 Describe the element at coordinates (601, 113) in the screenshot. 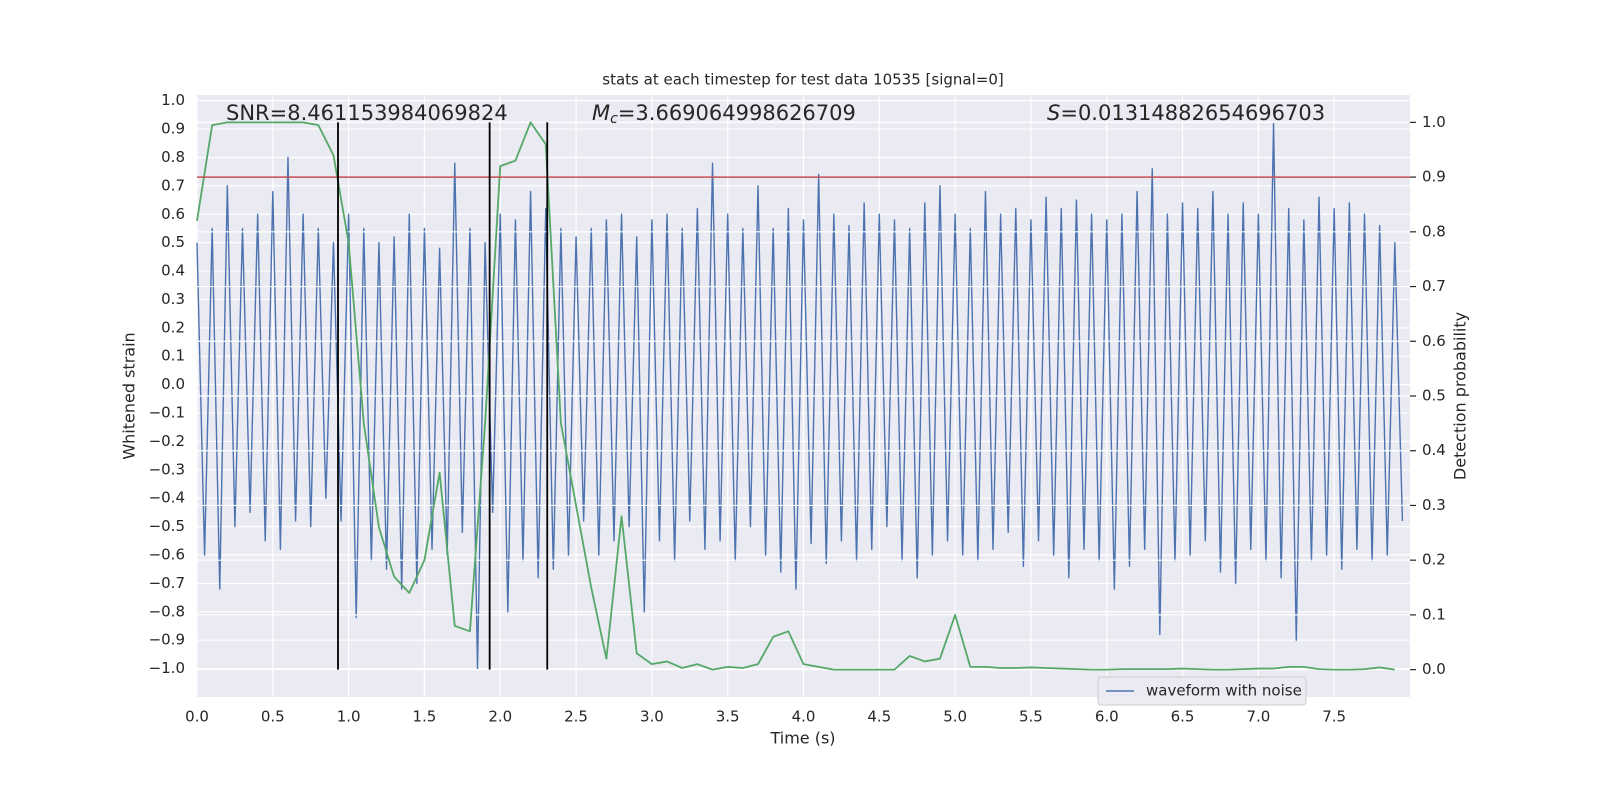

I see `annotation-symbol: M` at that location.